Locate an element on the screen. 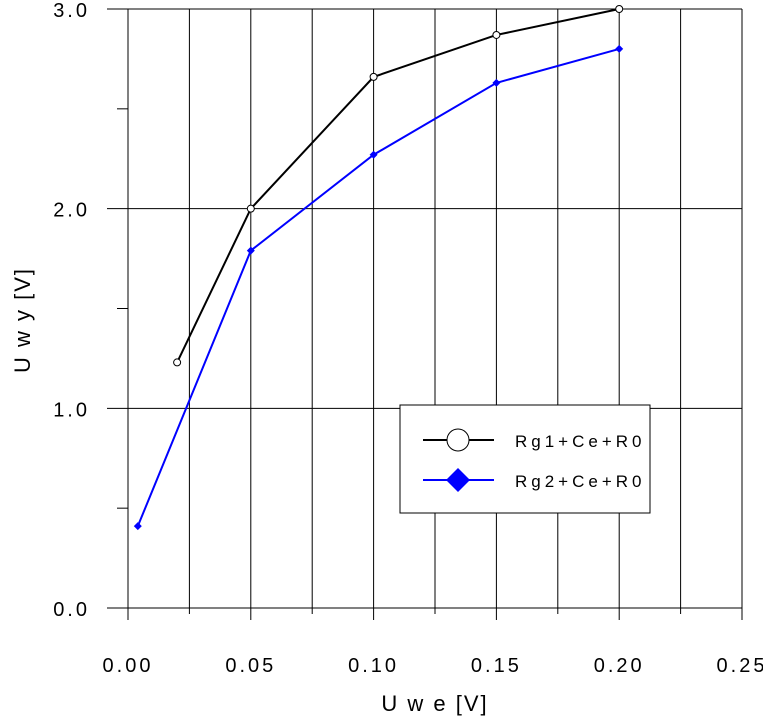 This screenshot has height=719, width=763. x-tick-label: 0.00 is located at coordinates (128, 666).